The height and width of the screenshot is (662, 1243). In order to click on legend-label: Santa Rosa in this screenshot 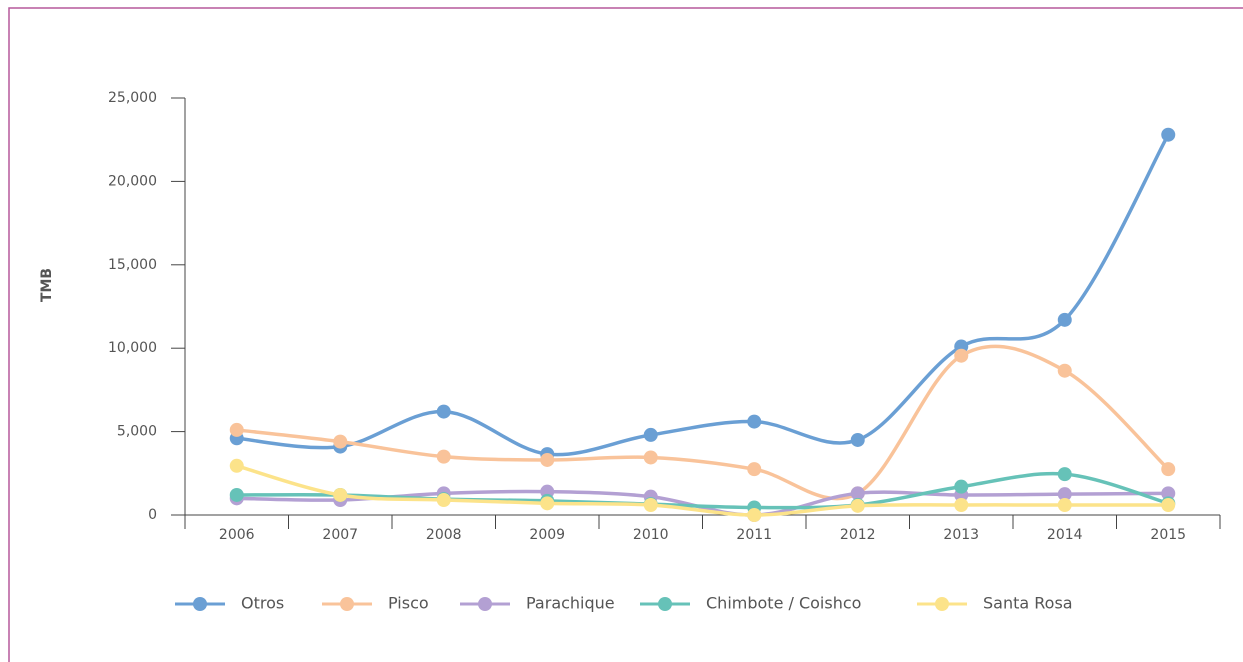, I will do `click(1028, 603)`.